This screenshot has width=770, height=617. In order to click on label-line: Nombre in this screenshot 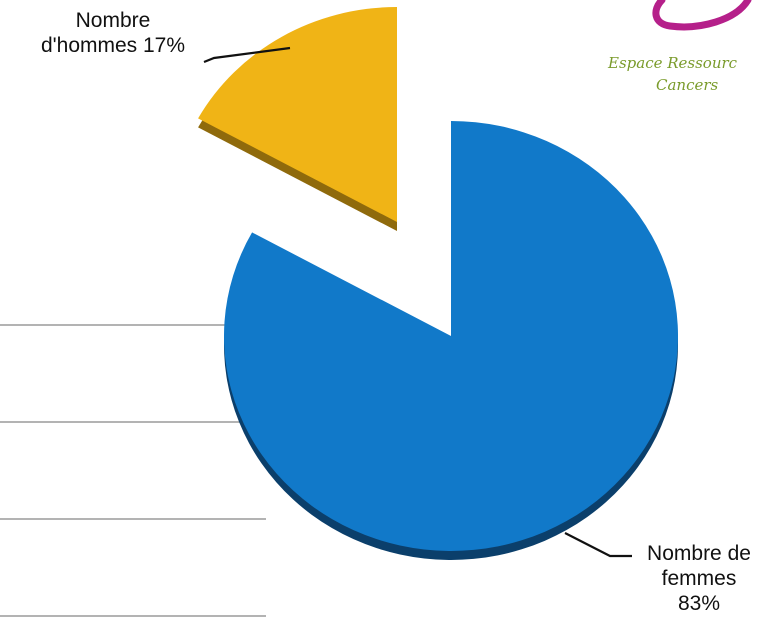, I will do `click(113, 20)`.